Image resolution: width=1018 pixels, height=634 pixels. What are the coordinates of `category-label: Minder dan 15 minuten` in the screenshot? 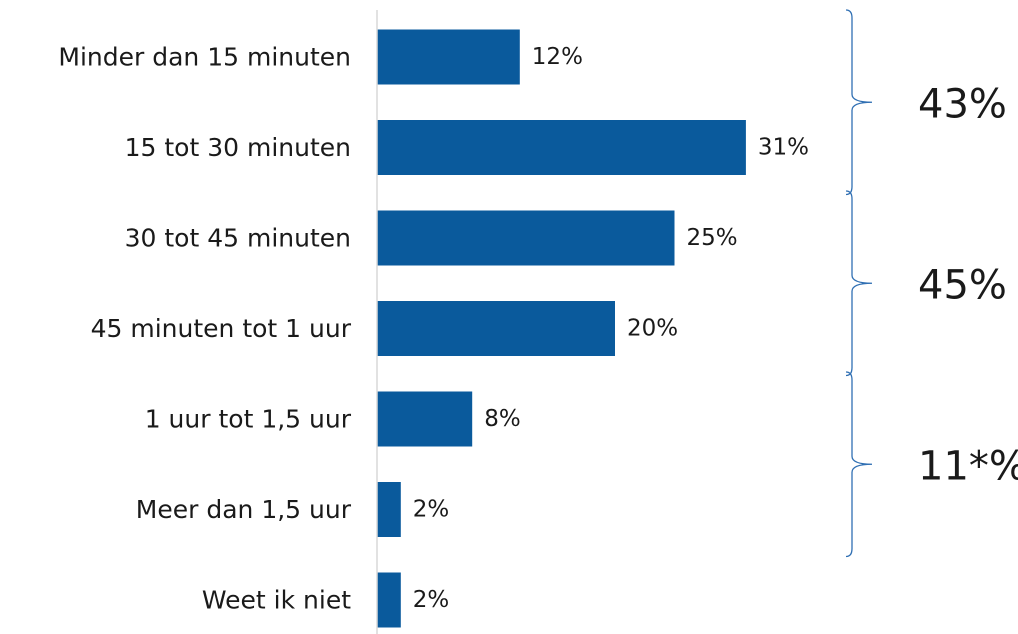 It's located at (204, 57).